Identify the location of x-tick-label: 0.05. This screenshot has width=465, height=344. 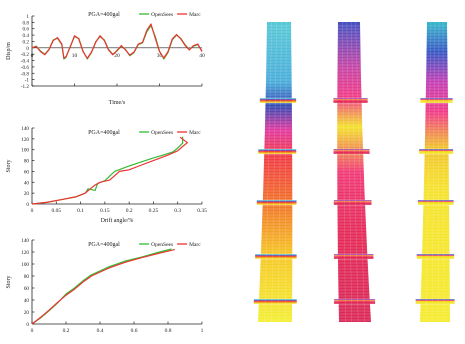
(56, 211).